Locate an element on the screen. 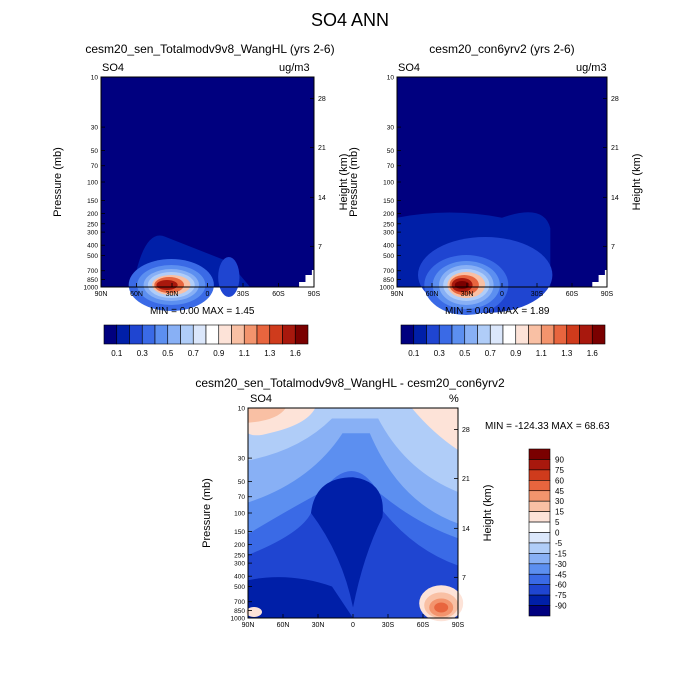 This screenshot has width=700, height=700. colorbar-label: 45 is located at coordinates (559, 491).